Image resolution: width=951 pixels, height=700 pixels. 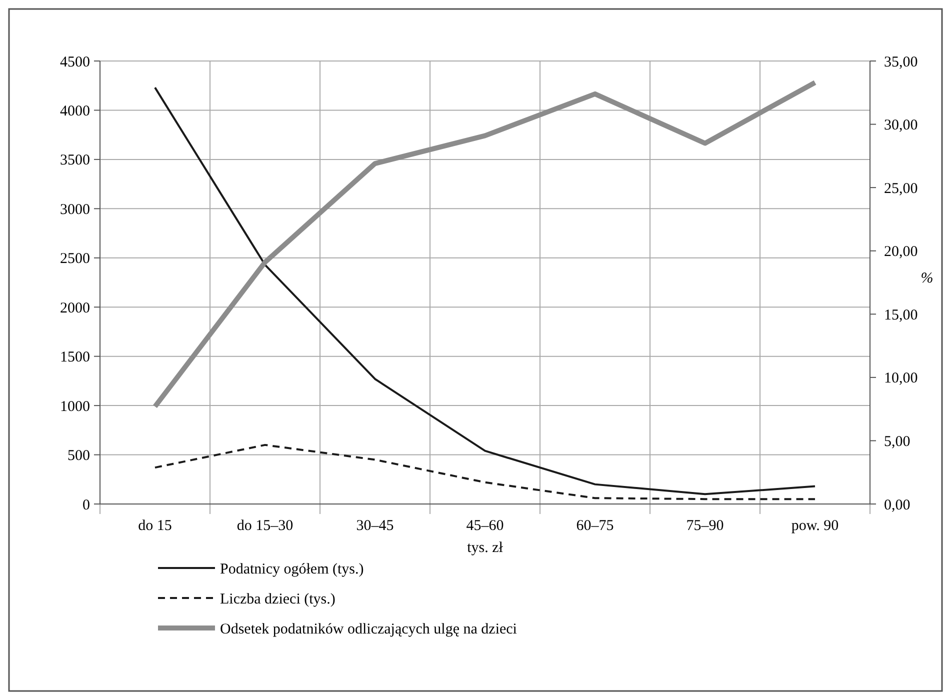 What do you see at coordinates (485, 548) in the screenshot?
I see `x-axis-title: tys. zł` at bounding box center [485, 548].